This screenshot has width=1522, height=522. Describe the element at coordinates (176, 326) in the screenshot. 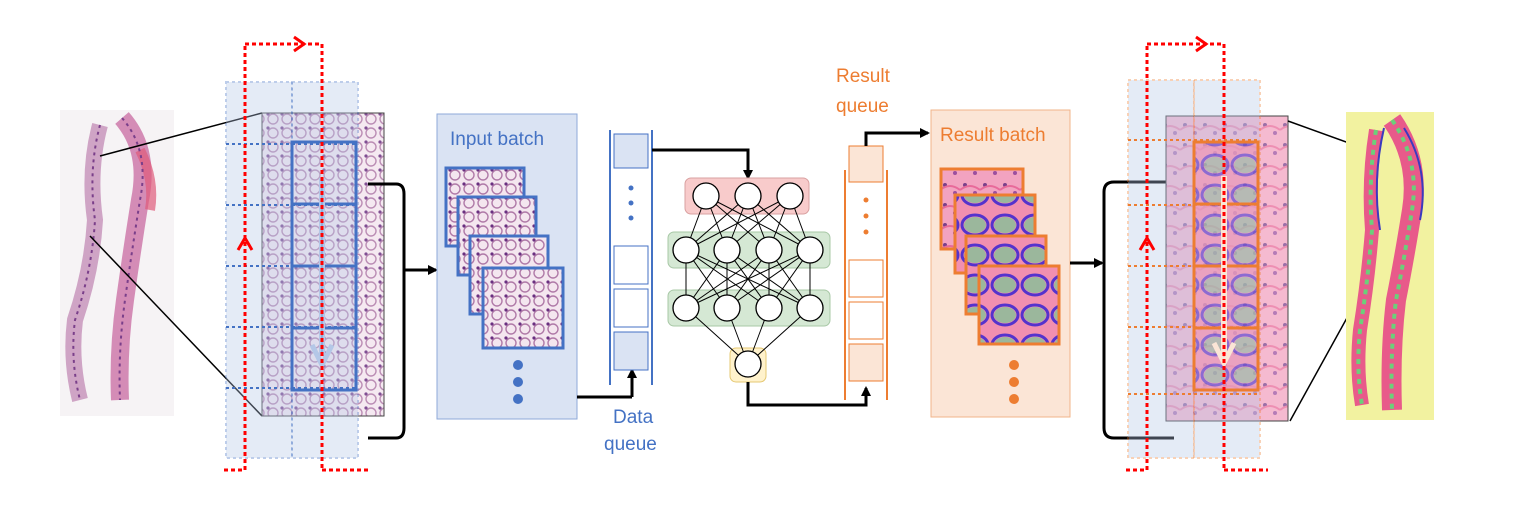

I see `zoom-line-bottom-left` at that location.